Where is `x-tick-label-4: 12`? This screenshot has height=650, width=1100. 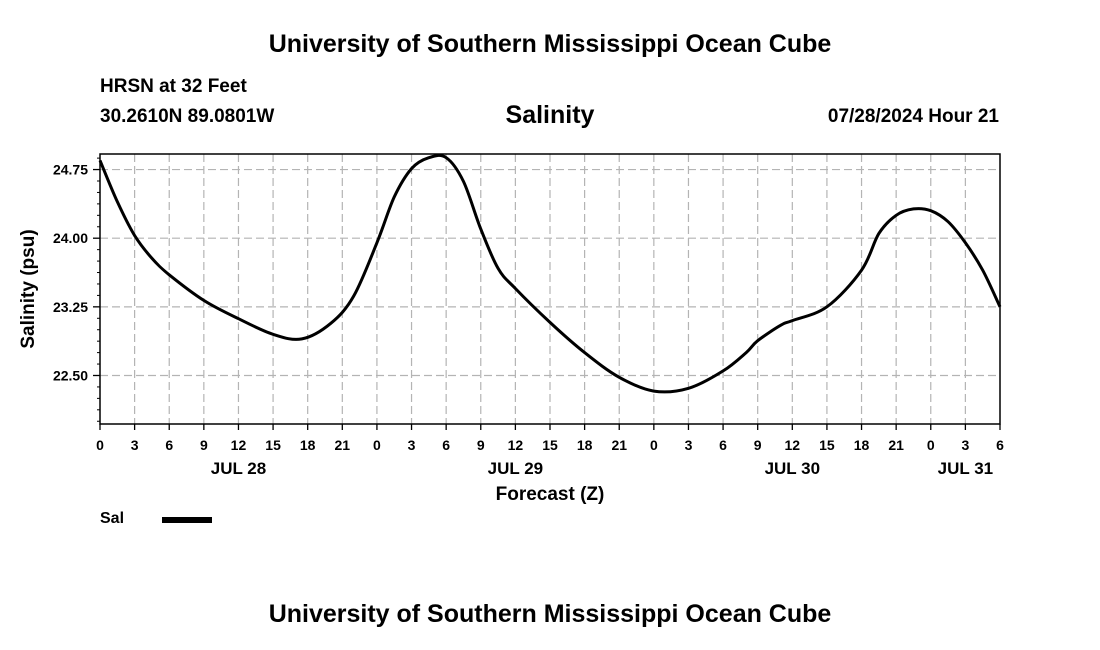
x-tick-label-4: 12 is located at coordinates (239, 445).